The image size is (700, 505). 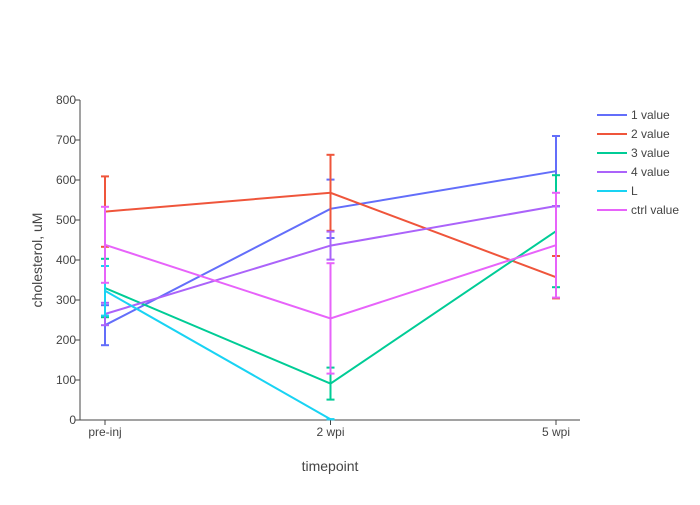 I want to click on y-tick-label: 600, so click(x=66, y=180).